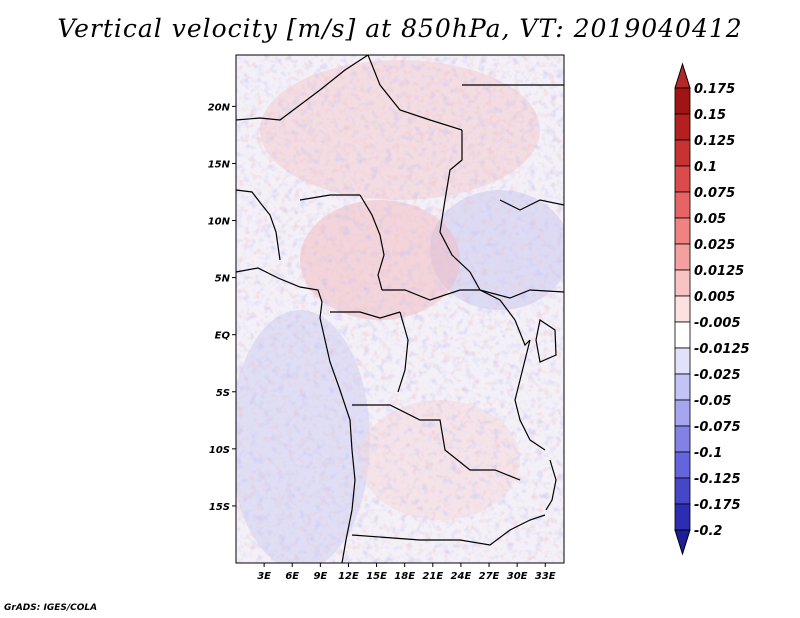 This screenshot has height=618, width=800. What do you see at coordinates (714, 89) in the screenshot?
I see `colorbar-label: 0.175` at bounding box center [714, 89].